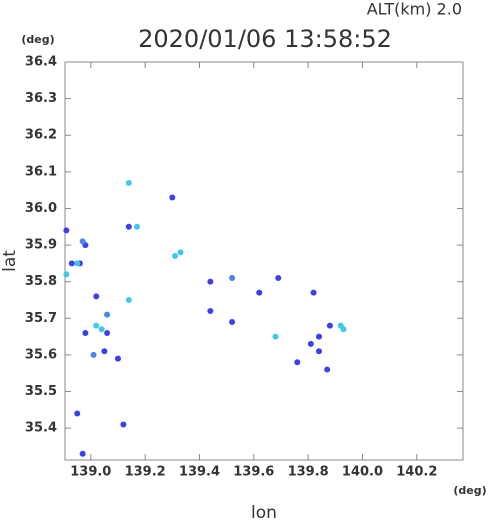 The image size is (490, 525). I want to click on x-tick-label: 139.2, so click(145, 472).